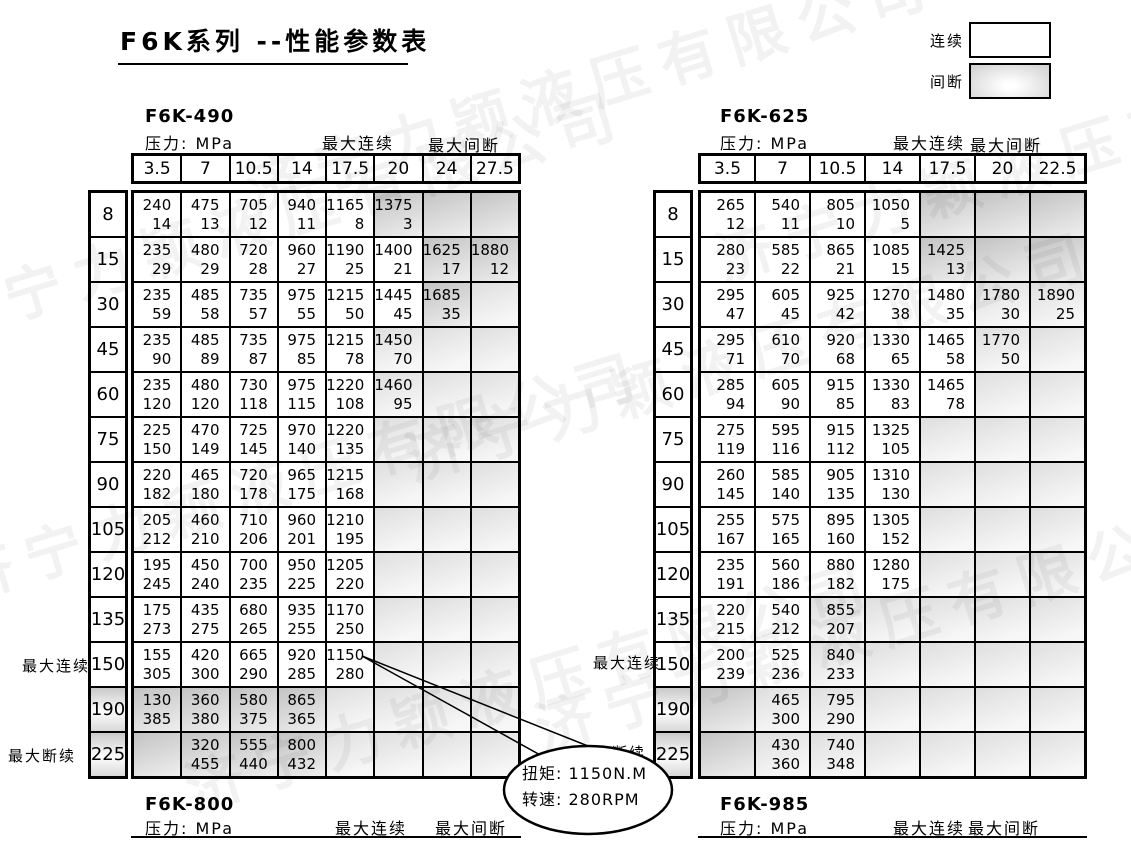 The width and height of the screenshot is (1131, 842). What do you see at coordinates (108, 439) in the screenshot?
I see `row-header-cell: 75` at bounding box center [108, 439].